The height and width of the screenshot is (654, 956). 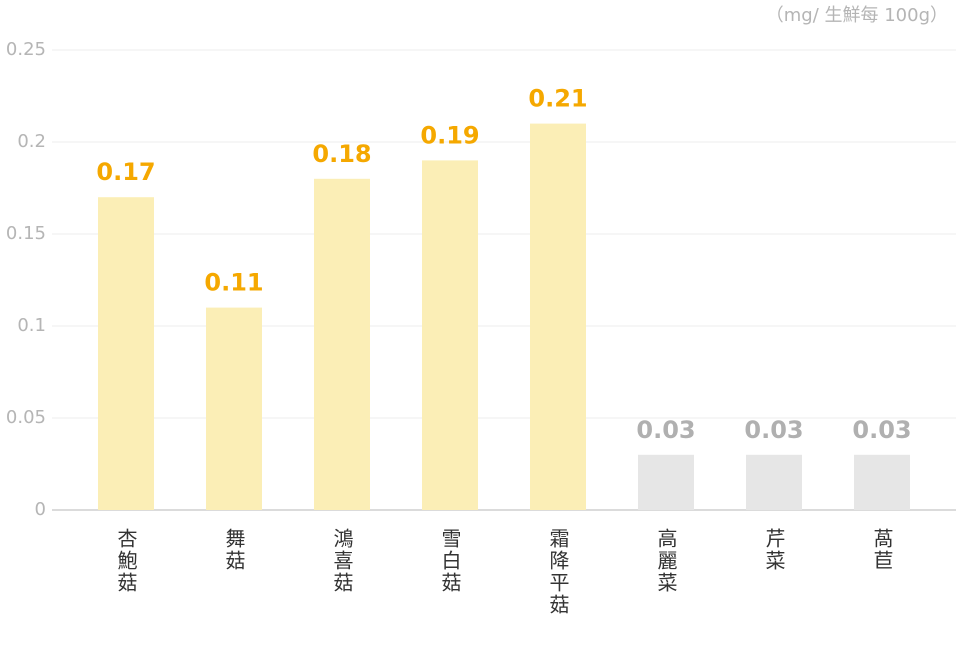 I want to click on unit-label: （mg/ 生鮮每 100g）, so click(x=857, y=15).